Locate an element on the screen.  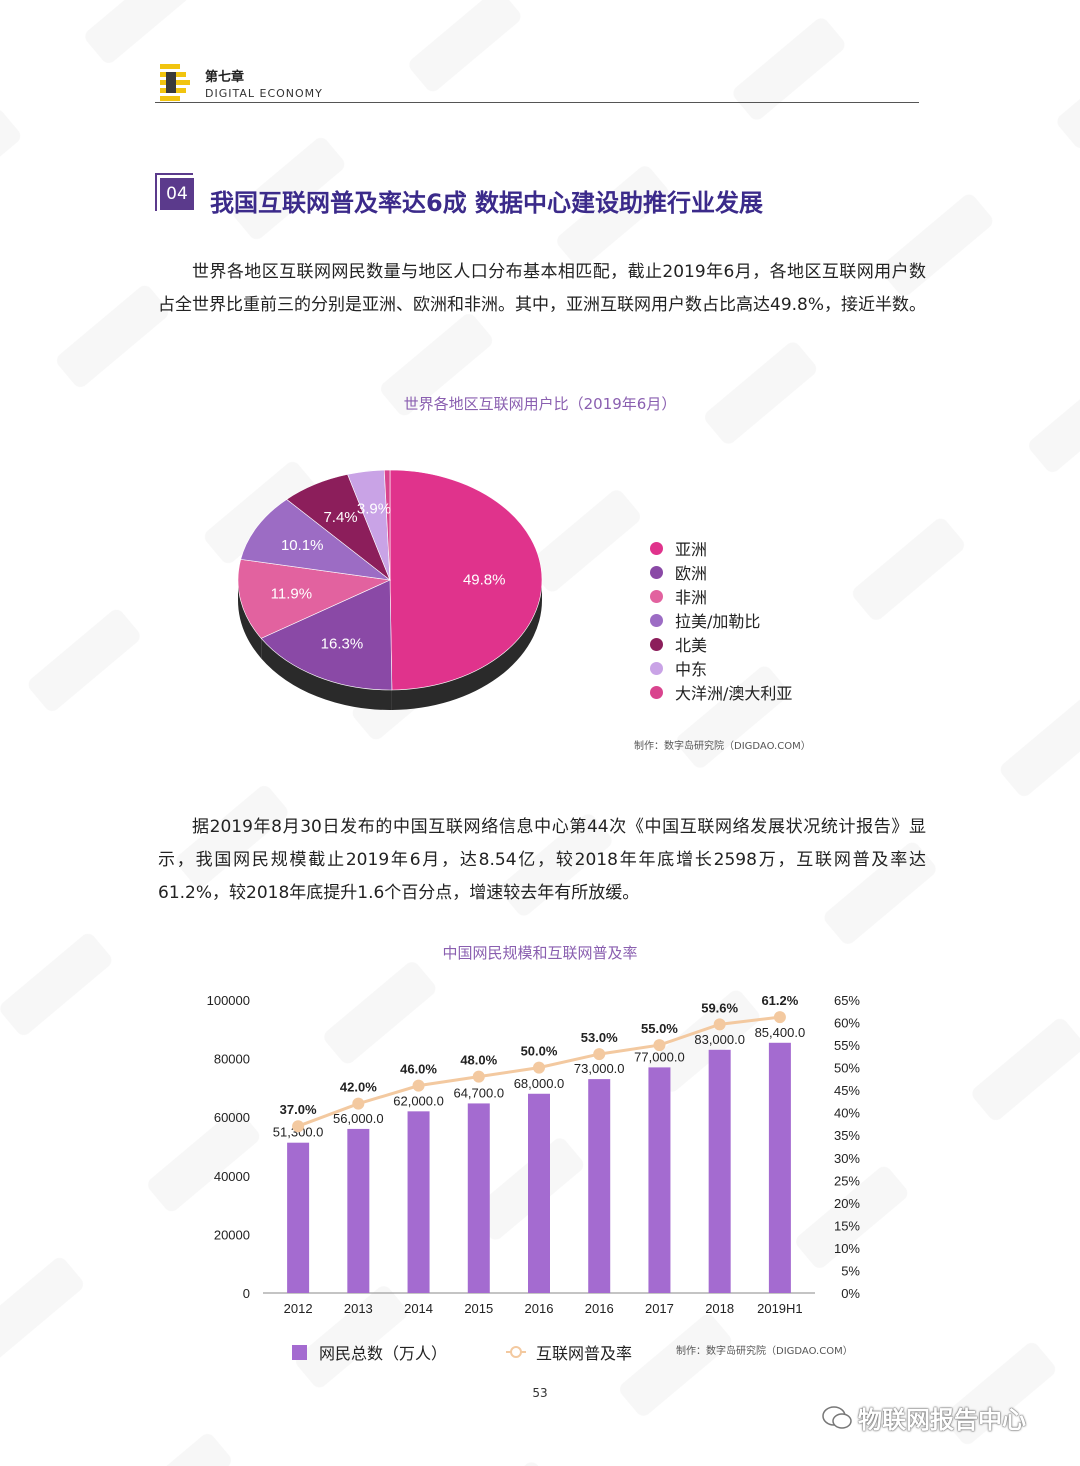
page-number: 53 is located at coordinates (540, 1393).